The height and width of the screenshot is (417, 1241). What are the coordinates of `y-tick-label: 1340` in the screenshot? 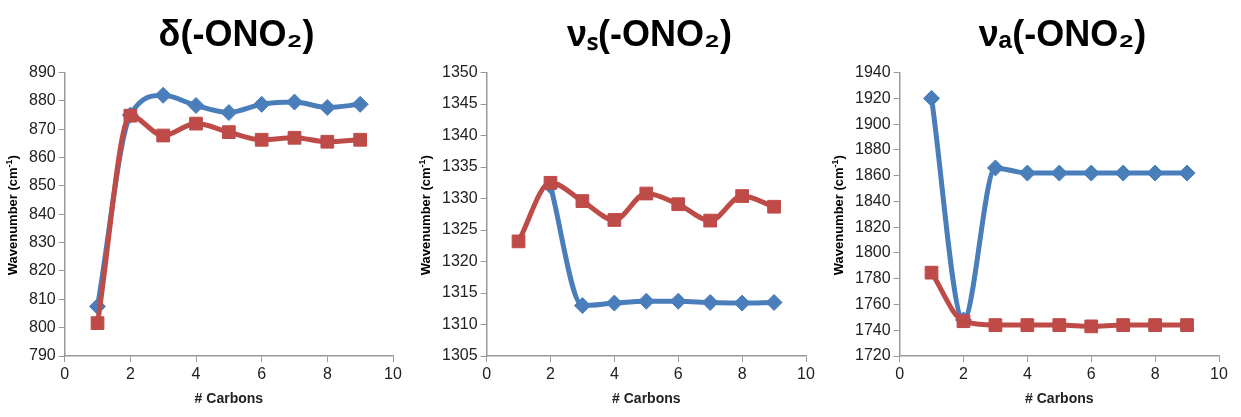 It's located at (460, 134).